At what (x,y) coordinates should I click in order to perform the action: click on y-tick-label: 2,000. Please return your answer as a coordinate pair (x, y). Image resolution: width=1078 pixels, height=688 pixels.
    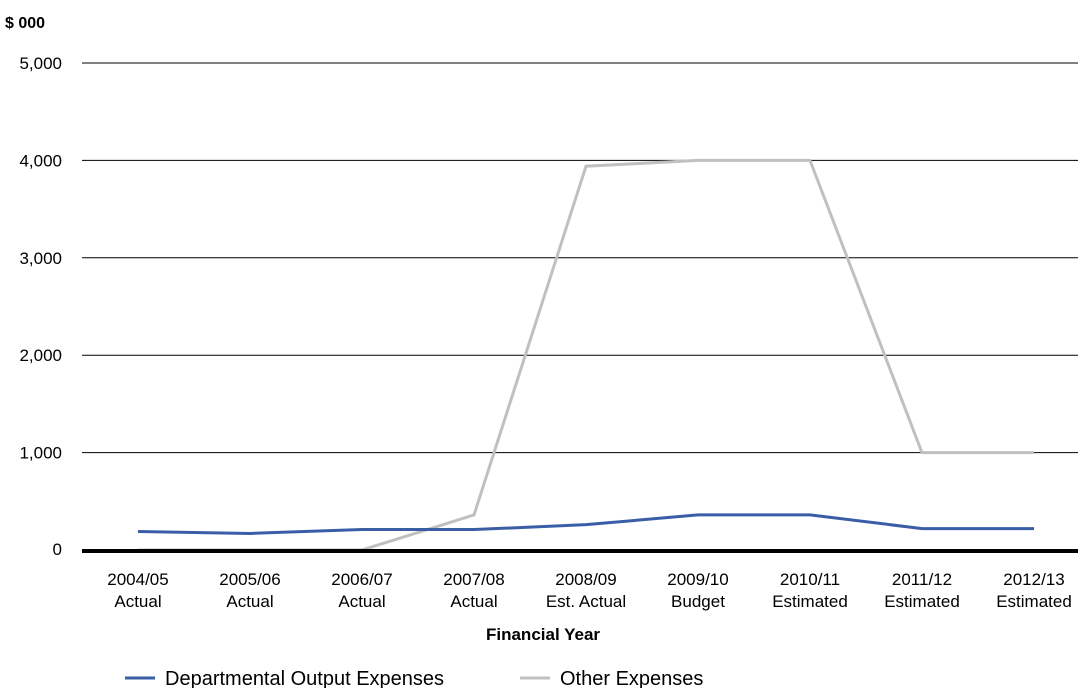
    Looking at the image, I should click on (40, 355).